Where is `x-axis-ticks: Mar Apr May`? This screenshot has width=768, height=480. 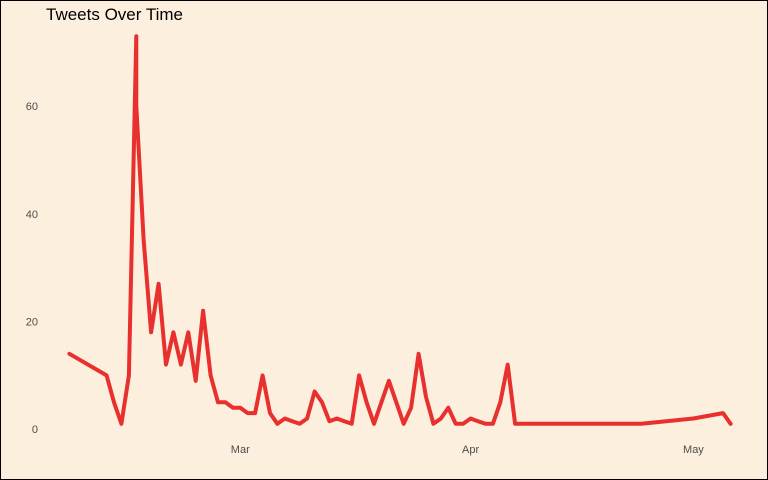 x-axis-ticks: Mar Apr May is located at coordinates (468, 450).